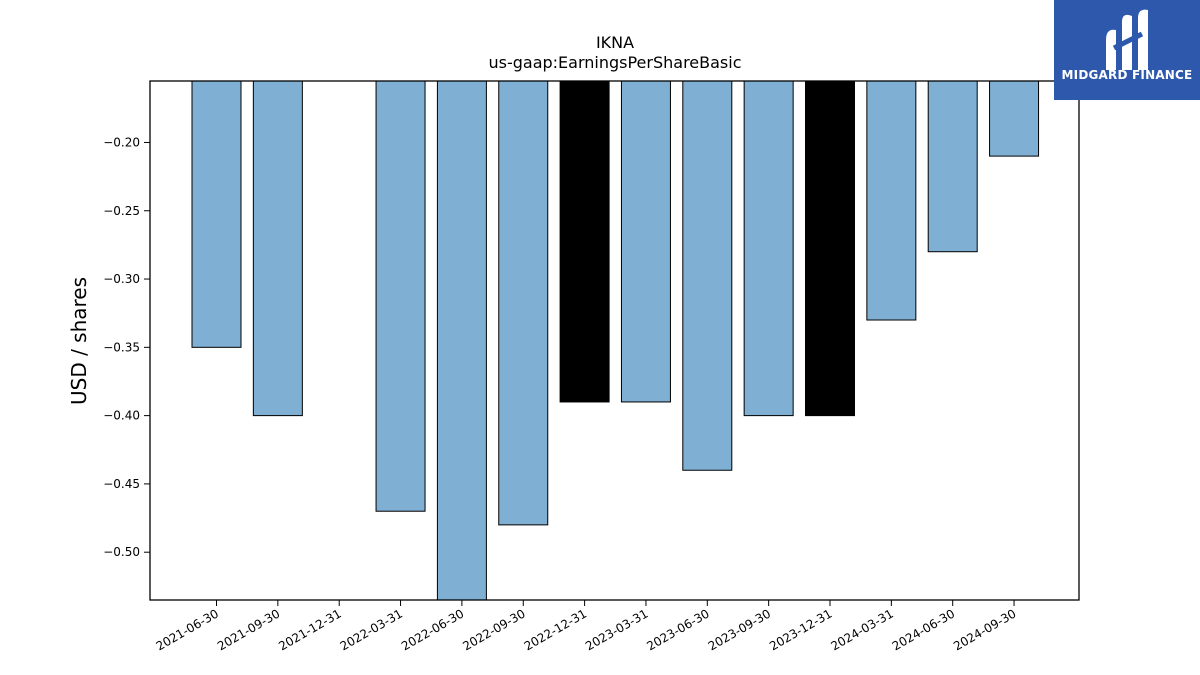 This screenshot has height=675, width=1200. I want to click on x-tick-label: 2024-06-30, so click(923, 629).